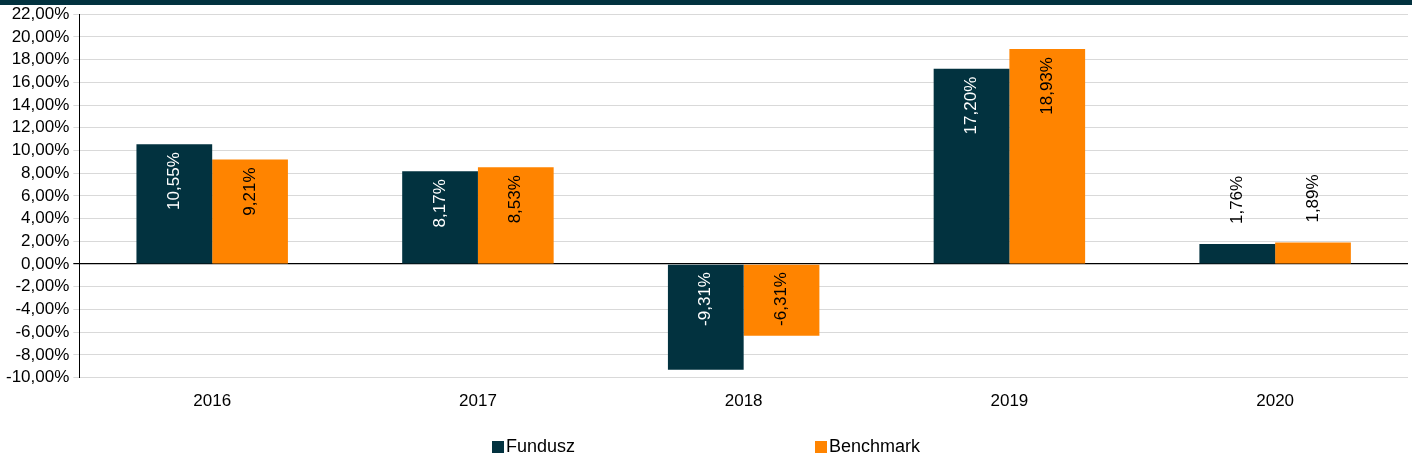 This screenshot has width=1412, height=457. What do you see at coordinates (40, 127) in the screenshot?
I see `y-tick-label: 12,00%` at bounding box center [40, 127].